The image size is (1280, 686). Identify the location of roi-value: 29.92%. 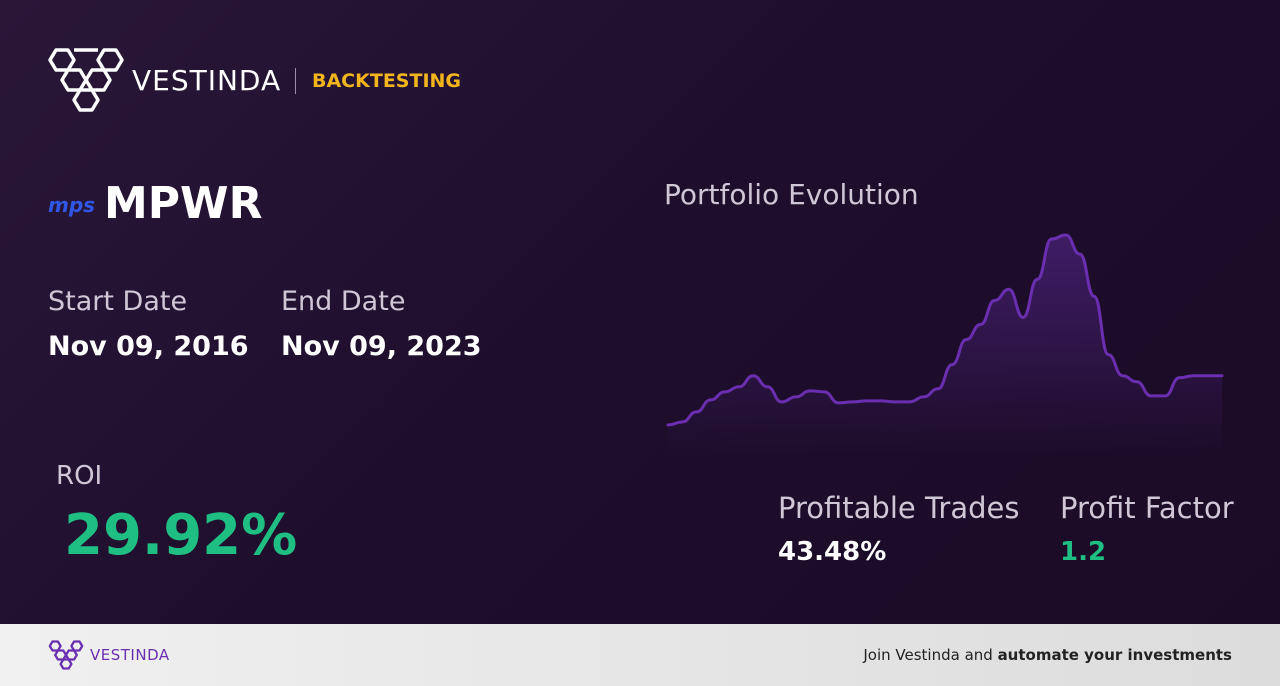
(181, 535).